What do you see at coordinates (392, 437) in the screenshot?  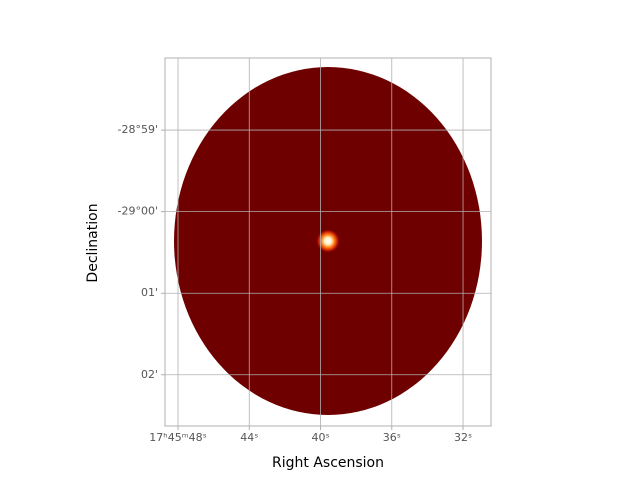 I see `x-tick-label: 36ˢ` at bounding box center [392, 437].